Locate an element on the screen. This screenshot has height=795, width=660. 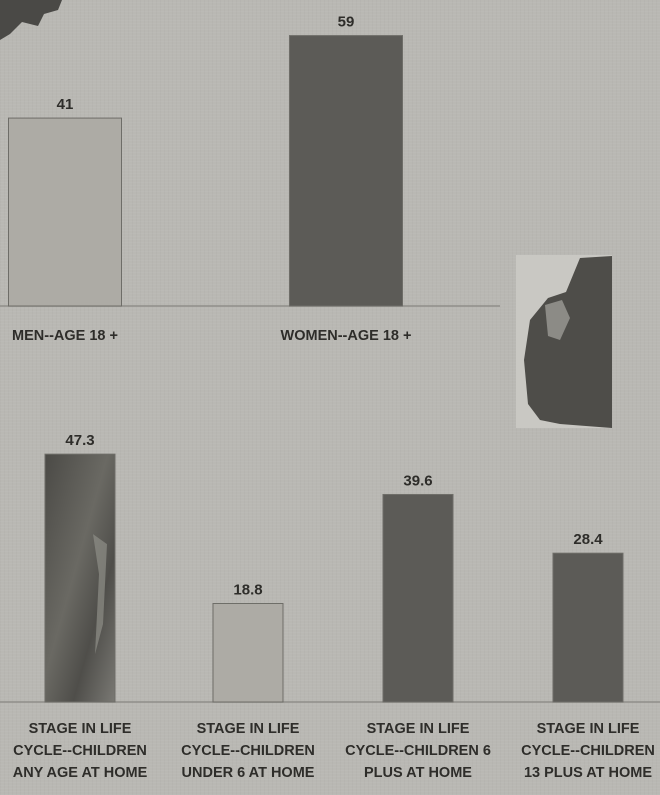
value-label-2-1: 47.3 is located at coordinates (79, 440).